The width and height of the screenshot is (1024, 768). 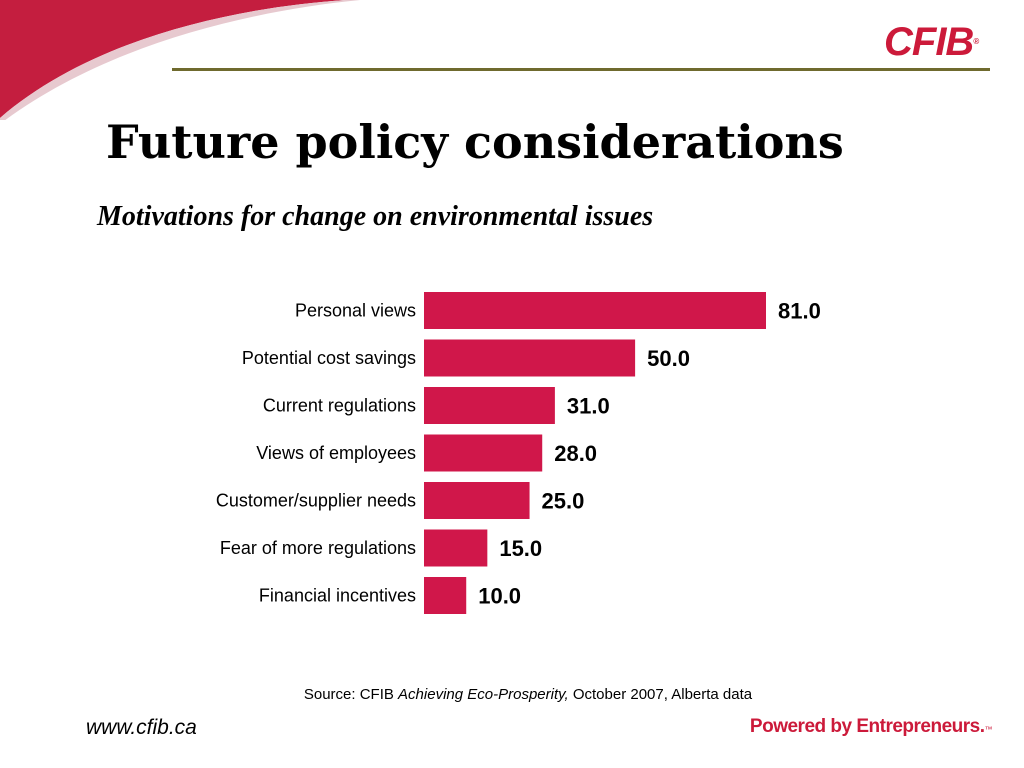 What do you see at coordinates (336, 453) in the screenshot?
I see `category-label: Views of employees` at bounding box center [336, 453].